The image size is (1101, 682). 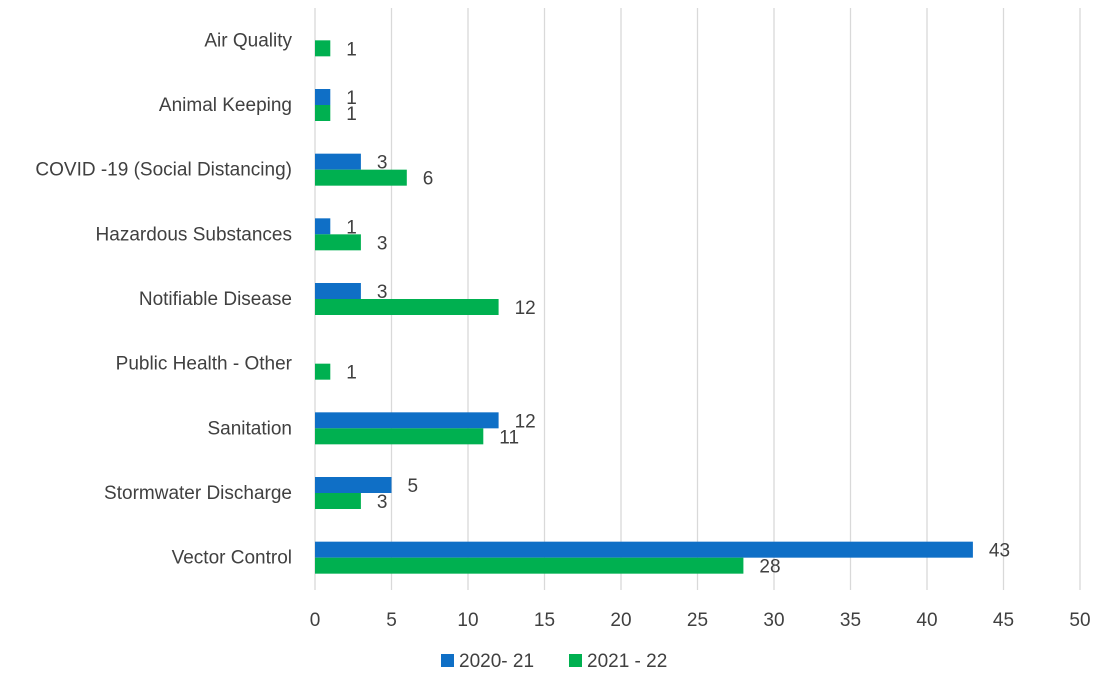 I want to click on x-axis-tick-labels: 0 5 10 15 20 25 30 35 40 45 50, so click(x=700, y=620).